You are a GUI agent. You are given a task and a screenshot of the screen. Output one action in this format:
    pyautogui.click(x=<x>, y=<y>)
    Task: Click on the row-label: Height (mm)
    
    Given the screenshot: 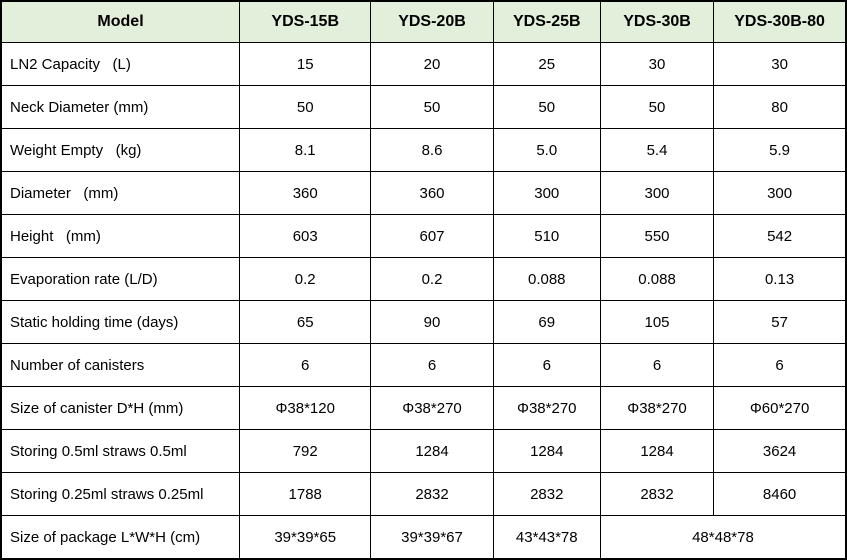 What is the action you would take?
    pyautogui.click(x=120, y=236)
    